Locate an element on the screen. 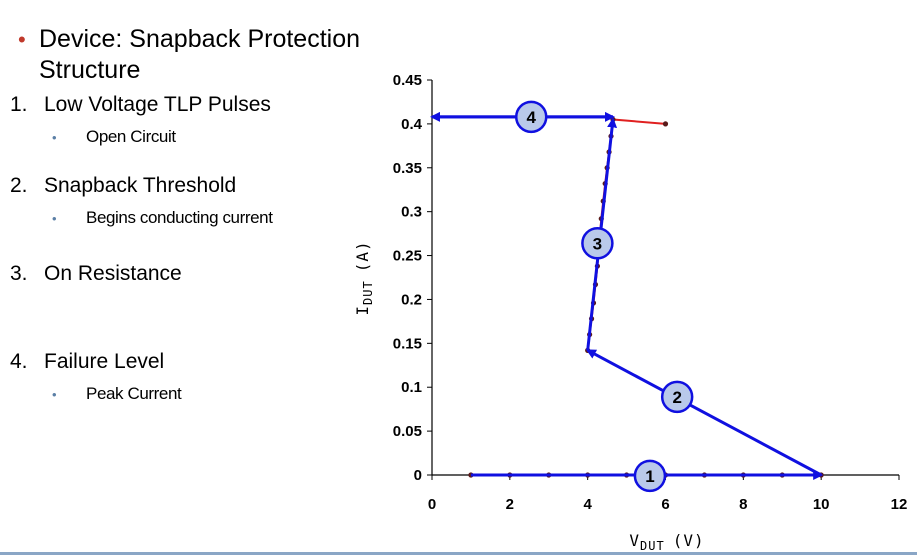  sub-item-label: Begins conducting current is located at coordinates (179, 217).